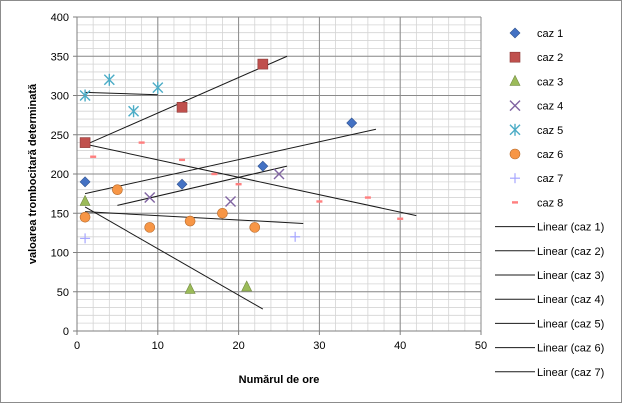  I want to click on legend-label: caz 5, so click(550, 131).